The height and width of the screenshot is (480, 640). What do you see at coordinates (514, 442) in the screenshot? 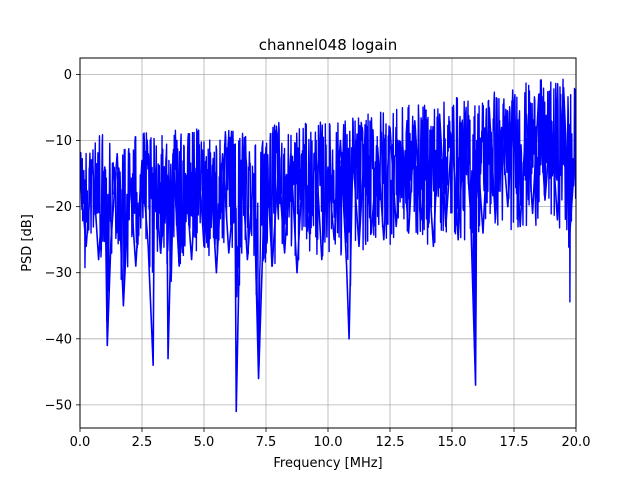
I see `x-tick-label: 17.5` at bounding box center [514, 442].